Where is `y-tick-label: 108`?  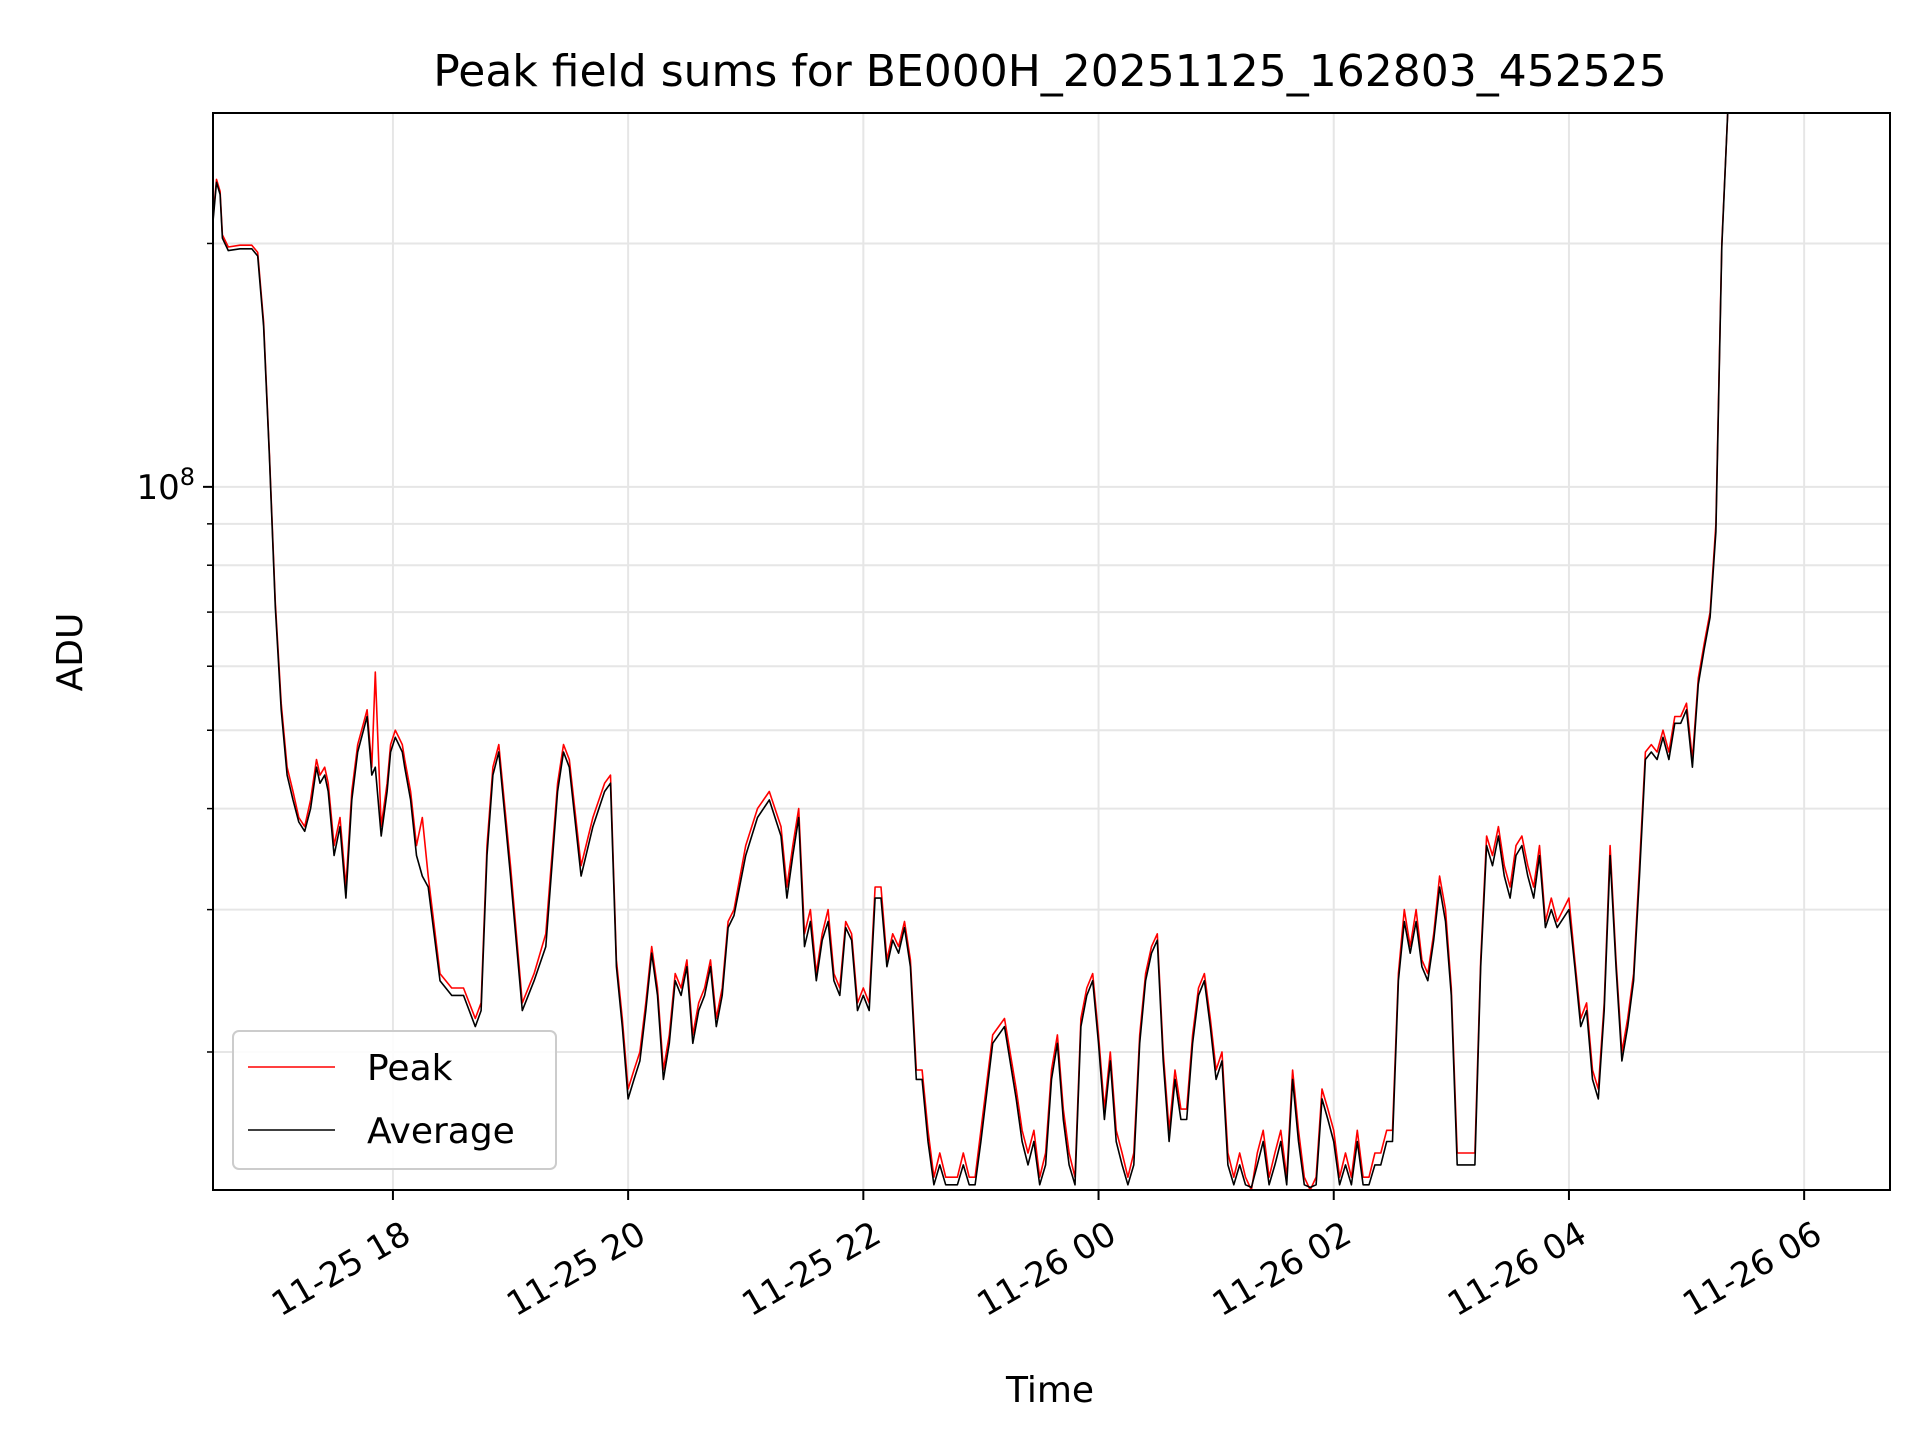 y-tick-label: 108 is located at coordinates (165, 485).